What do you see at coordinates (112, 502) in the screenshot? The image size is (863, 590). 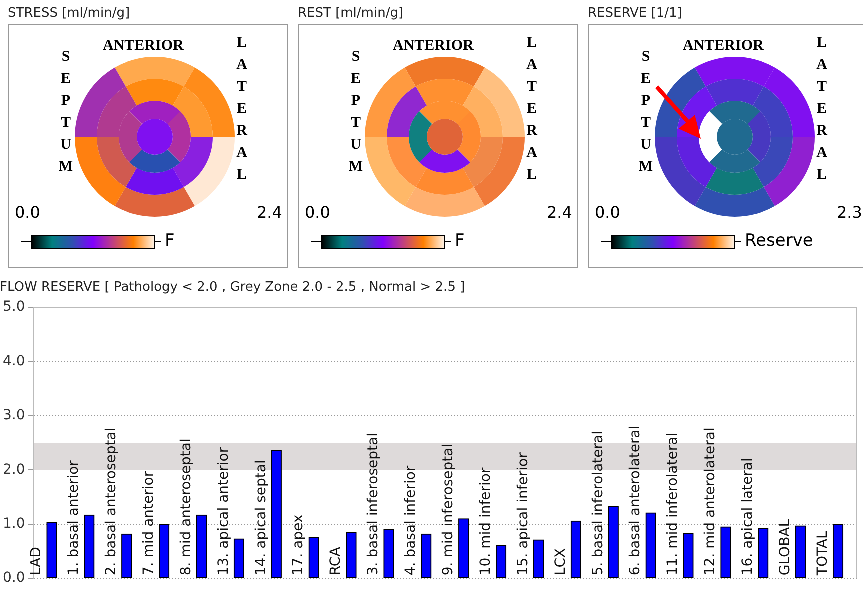 I see `x-tick-label: 2. basal anteroseptal` at bounding box center [112, 502].